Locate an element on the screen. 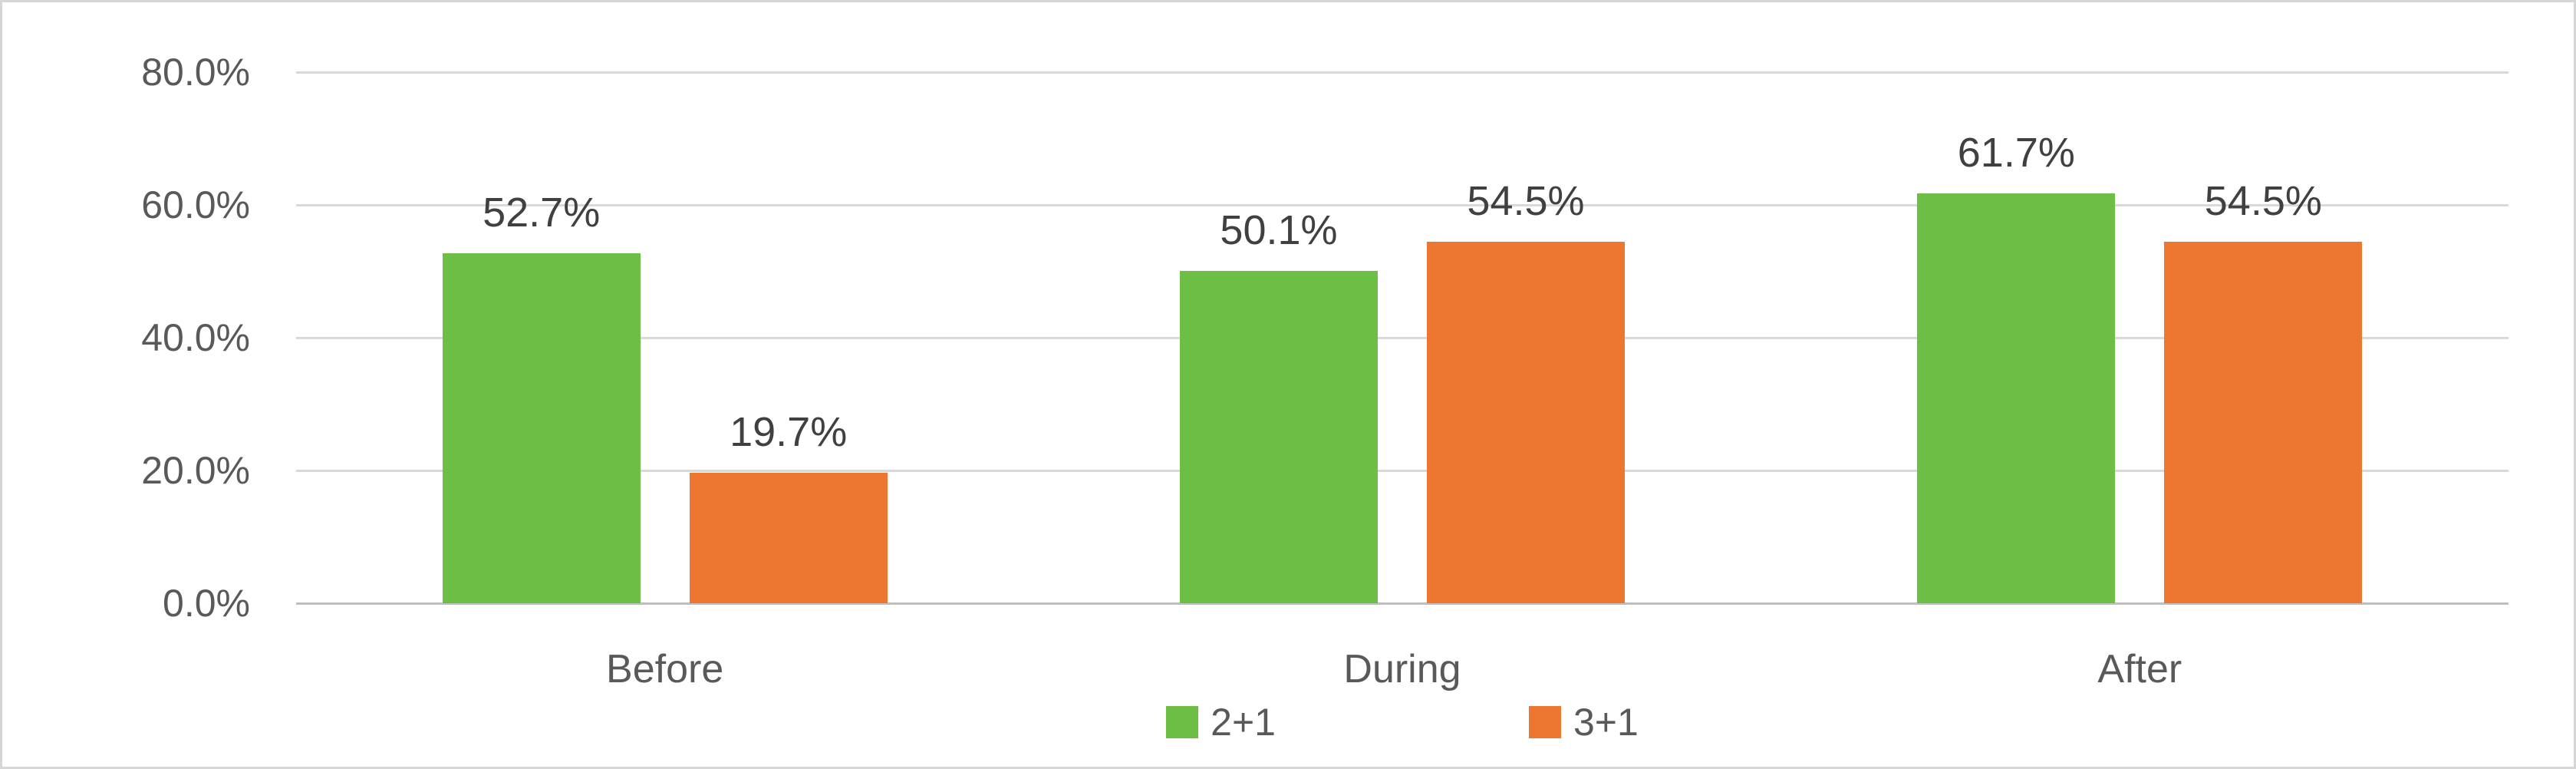 This screenshot has height=769, width=2576. y-axis-tick-label: 40.0% is located at coordinates (195, 337).